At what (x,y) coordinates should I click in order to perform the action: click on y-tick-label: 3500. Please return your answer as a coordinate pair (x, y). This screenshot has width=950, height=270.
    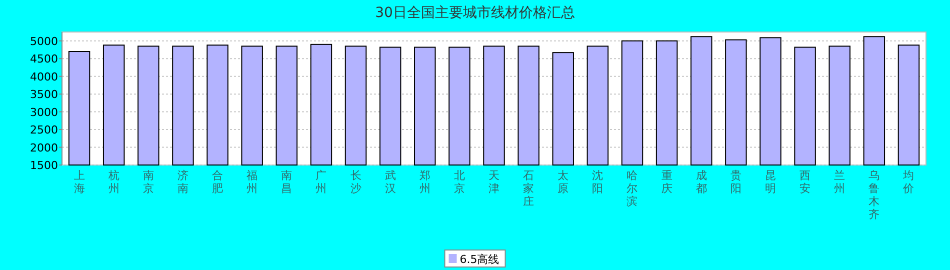
    Looking at the image, I should click on (44, 95).